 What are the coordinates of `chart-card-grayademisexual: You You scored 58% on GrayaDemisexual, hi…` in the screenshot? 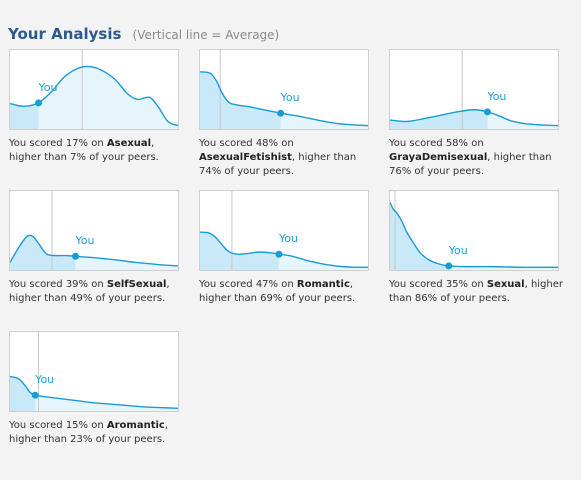 It's located at (474, 114).